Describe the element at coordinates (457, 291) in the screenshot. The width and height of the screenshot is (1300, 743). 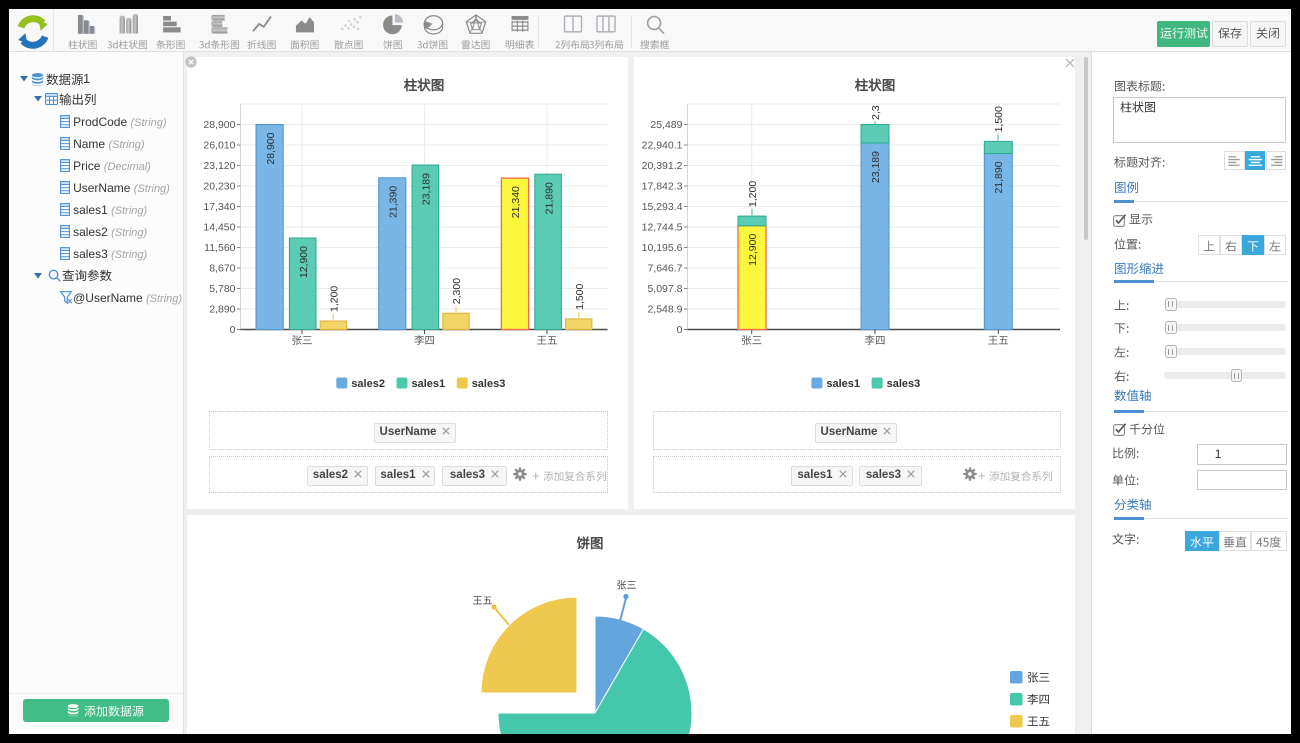
I see `svg-text: 2,300` at that location.